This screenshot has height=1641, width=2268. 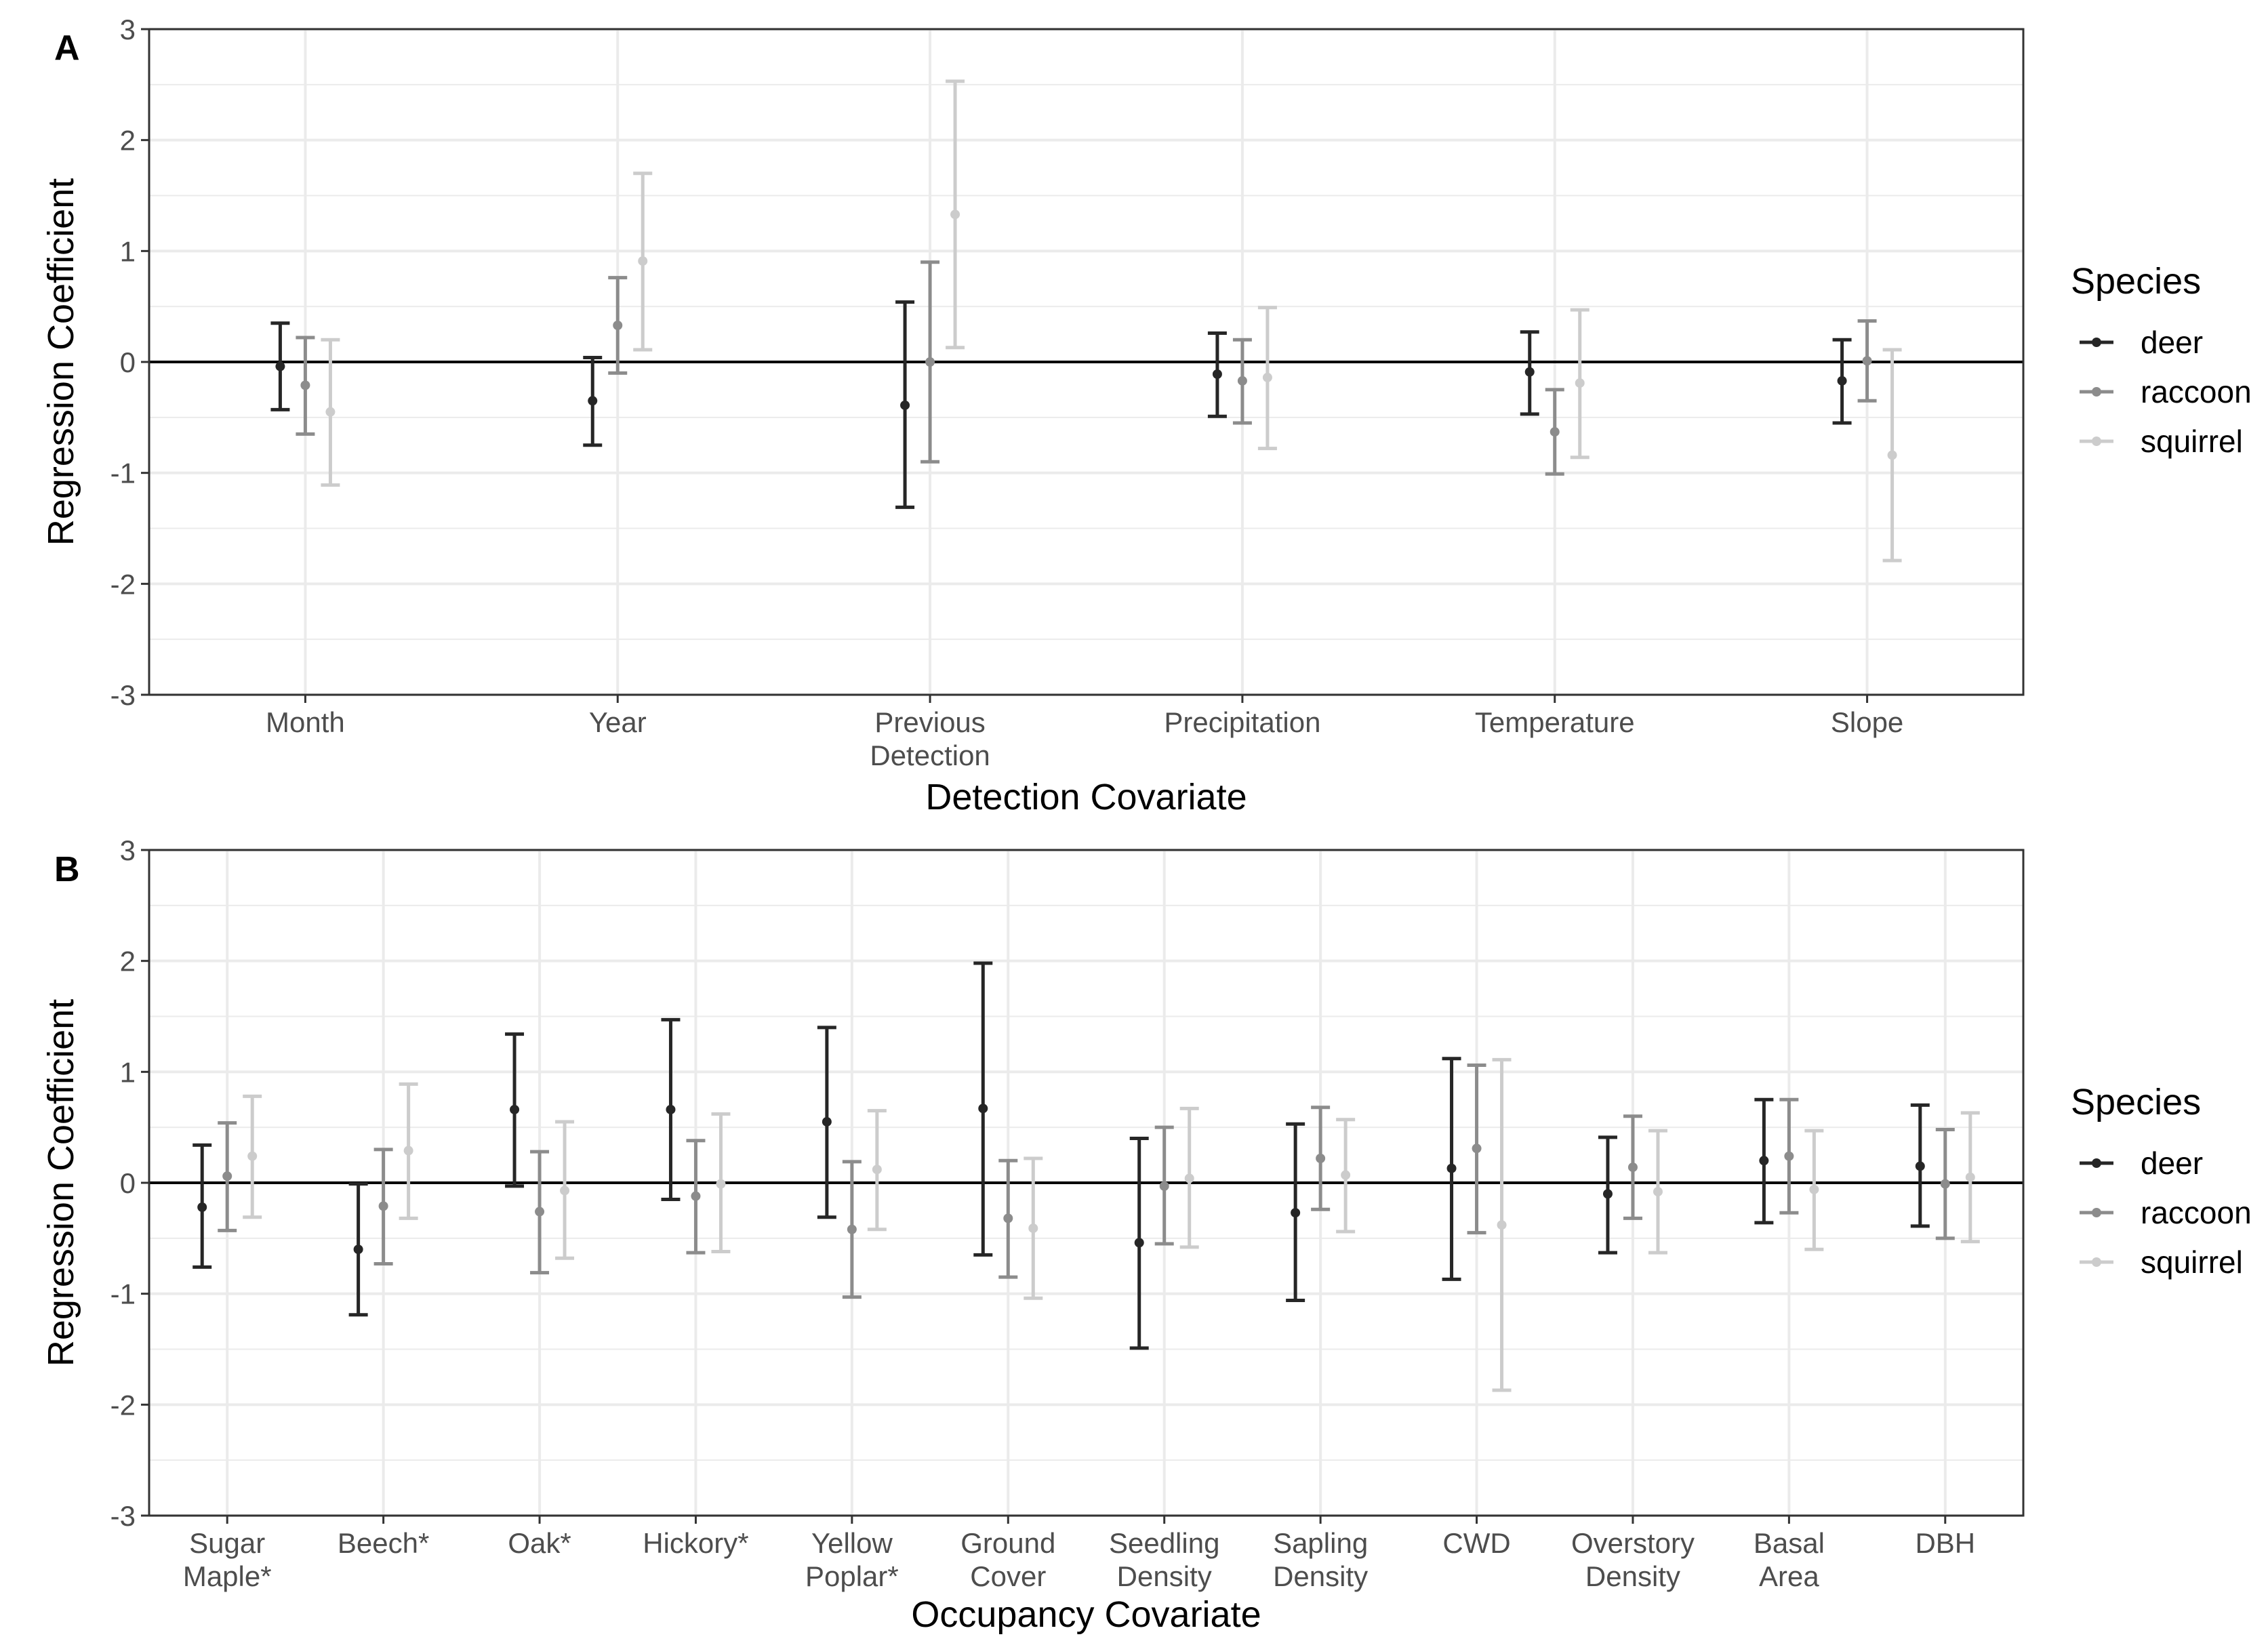 What do you see at coordinates (67, 48) in the screenshot?
I see `panel-label: A` at bounding box center [67, 48].